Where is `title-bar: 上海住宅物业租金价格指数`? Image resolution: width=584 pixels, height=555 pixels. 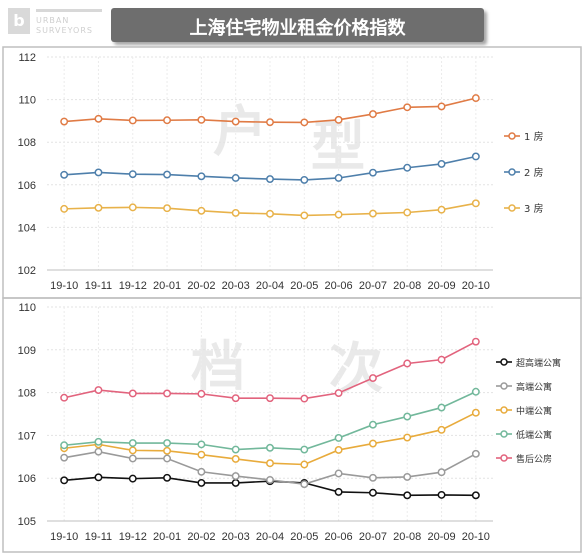 title-bar: 上海住宅物业租金价格指数 is located at coordinates (297, 25).